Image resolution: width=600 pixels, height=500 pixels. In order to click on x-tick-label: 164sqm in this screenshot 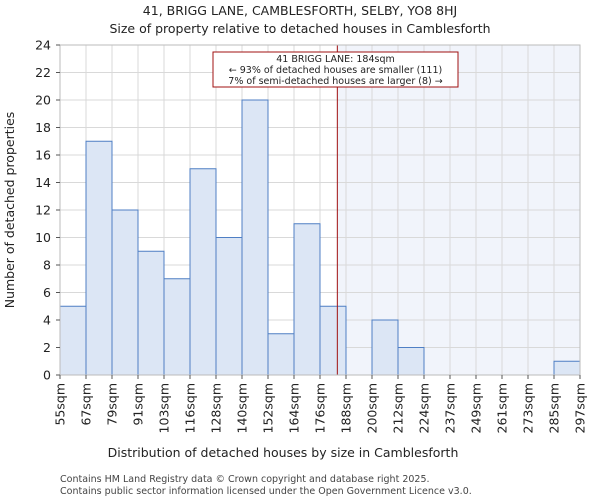, I will do `click(294, 408)`.